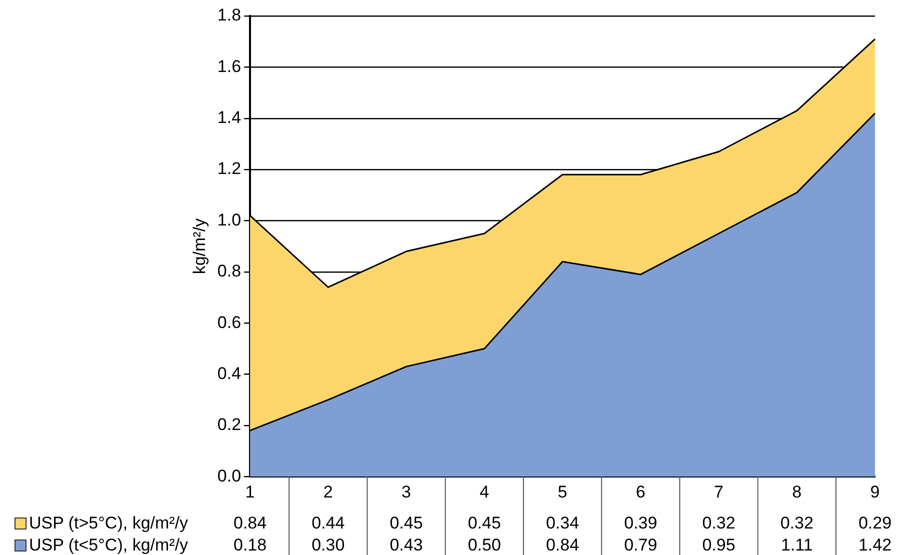 The height and width of the screenshot is (555, 903). What do you see at coordinates (563, 523) in the screenshot?
I see `data-label: 0.34` at bounding box center [563, 523].